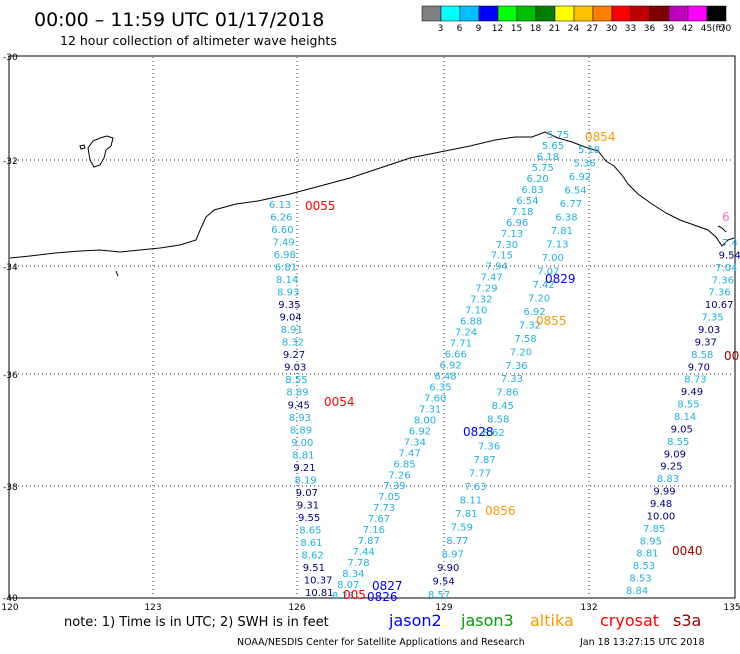 The height and width of the screenshot is (654, 740). I want to click on wave-height-value: 9.27, so click(294, 355).